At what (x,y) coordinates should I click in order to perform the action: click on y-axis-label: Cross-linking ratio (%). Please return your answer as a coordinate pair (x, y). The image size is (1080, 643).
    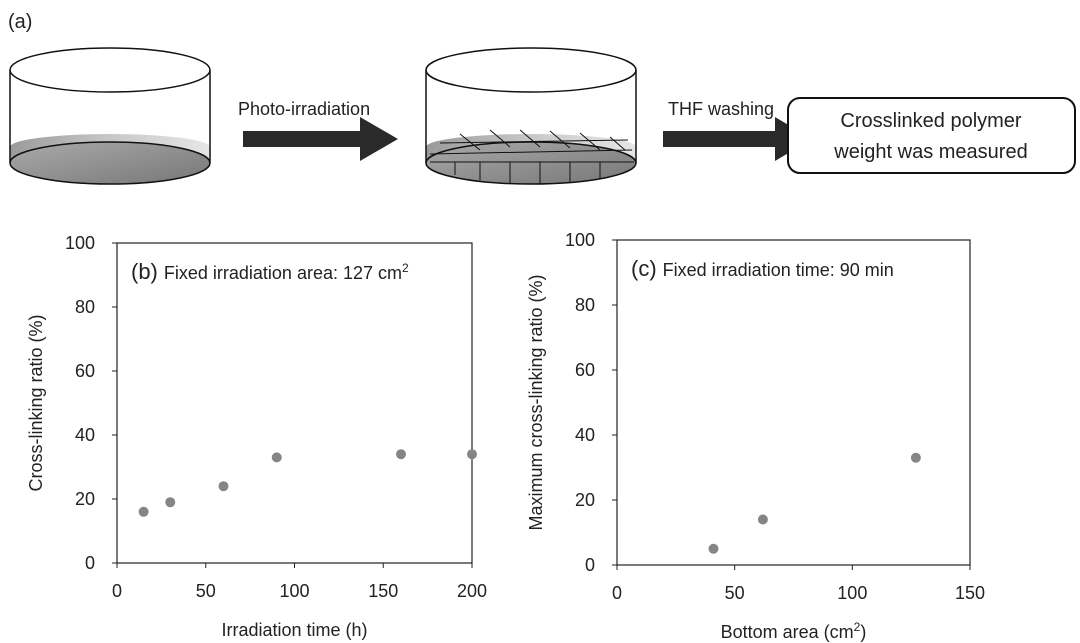
    Looking at the image, I should click on (36, 402).